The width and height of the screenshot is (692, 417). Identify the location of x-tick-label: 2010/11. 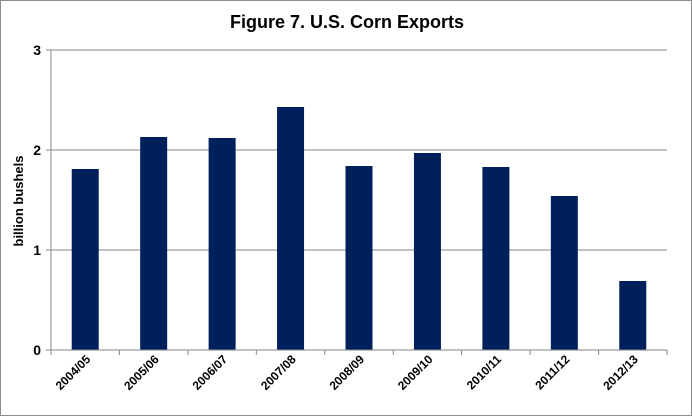
(484, 372).